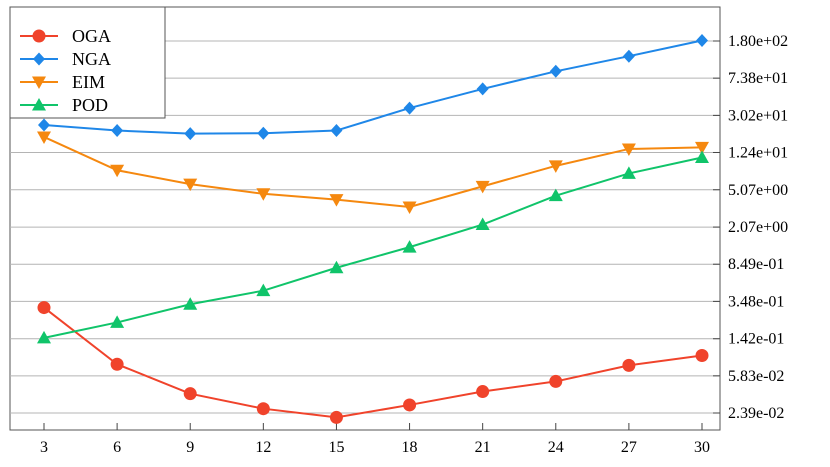 Image resolution: width=830 pixels, height=467 pixels. What do you see at coordinates (39, 104) in the screenshot?
I see `legend-marker-pod` at bounding box center [39, 104].